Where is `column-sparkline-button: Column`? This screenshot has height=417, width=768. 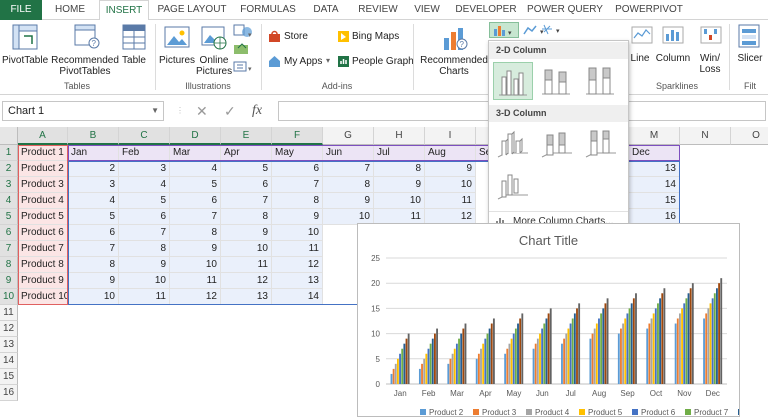
column-sparkline-button: Column is located at coordinates (673, 58).